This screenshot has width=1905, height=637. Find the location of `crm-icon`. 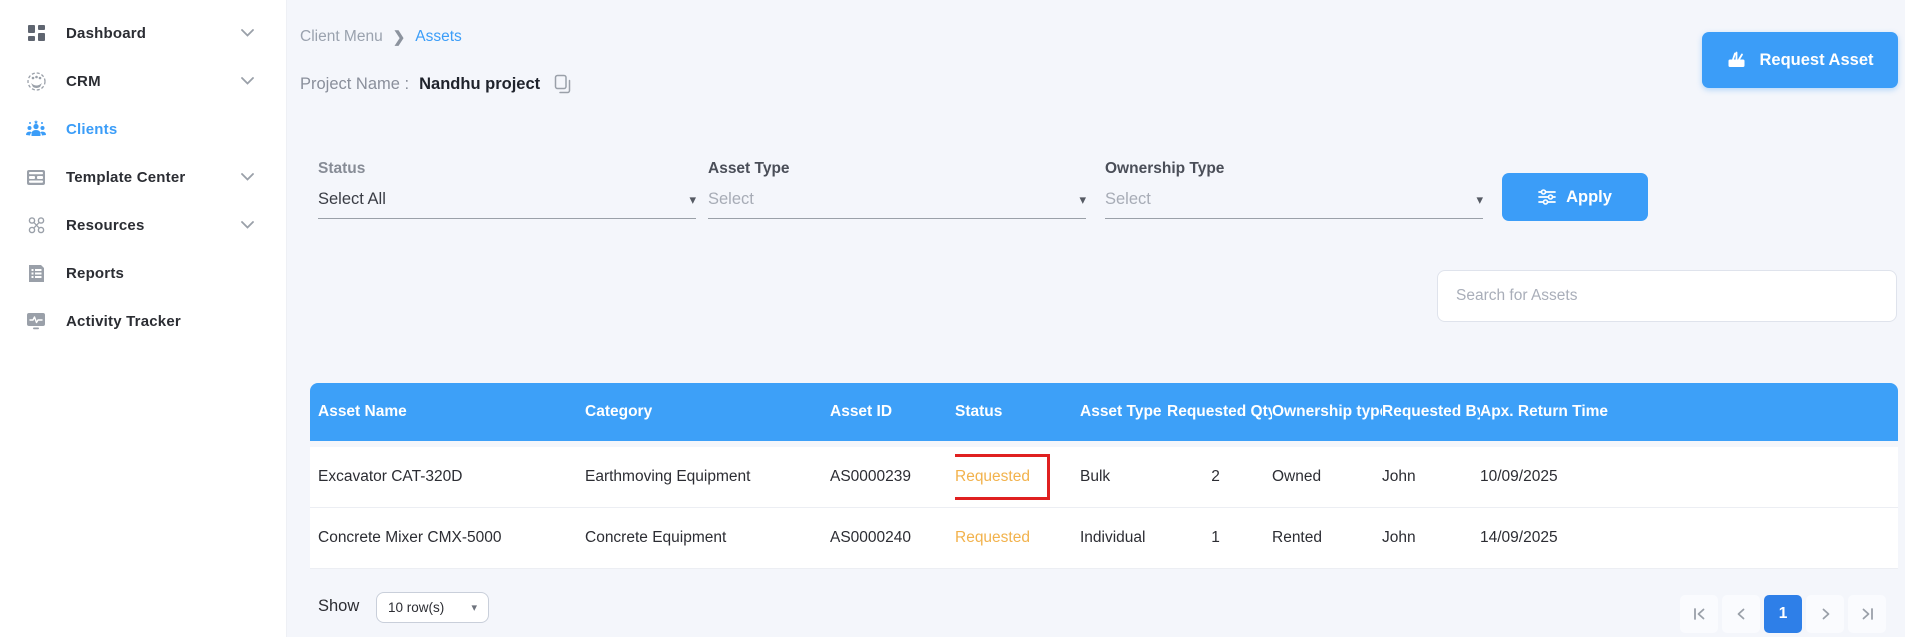

crm-icon is located at coordinates (36, 81).